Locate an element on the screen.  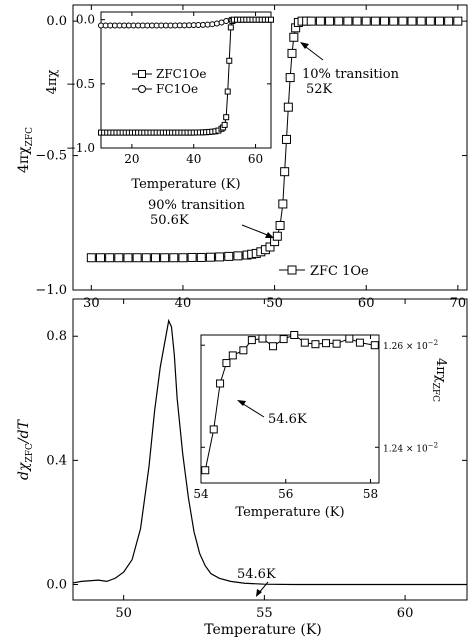
bottom-annotation-arrowhead is located at coordinates (259, 593).